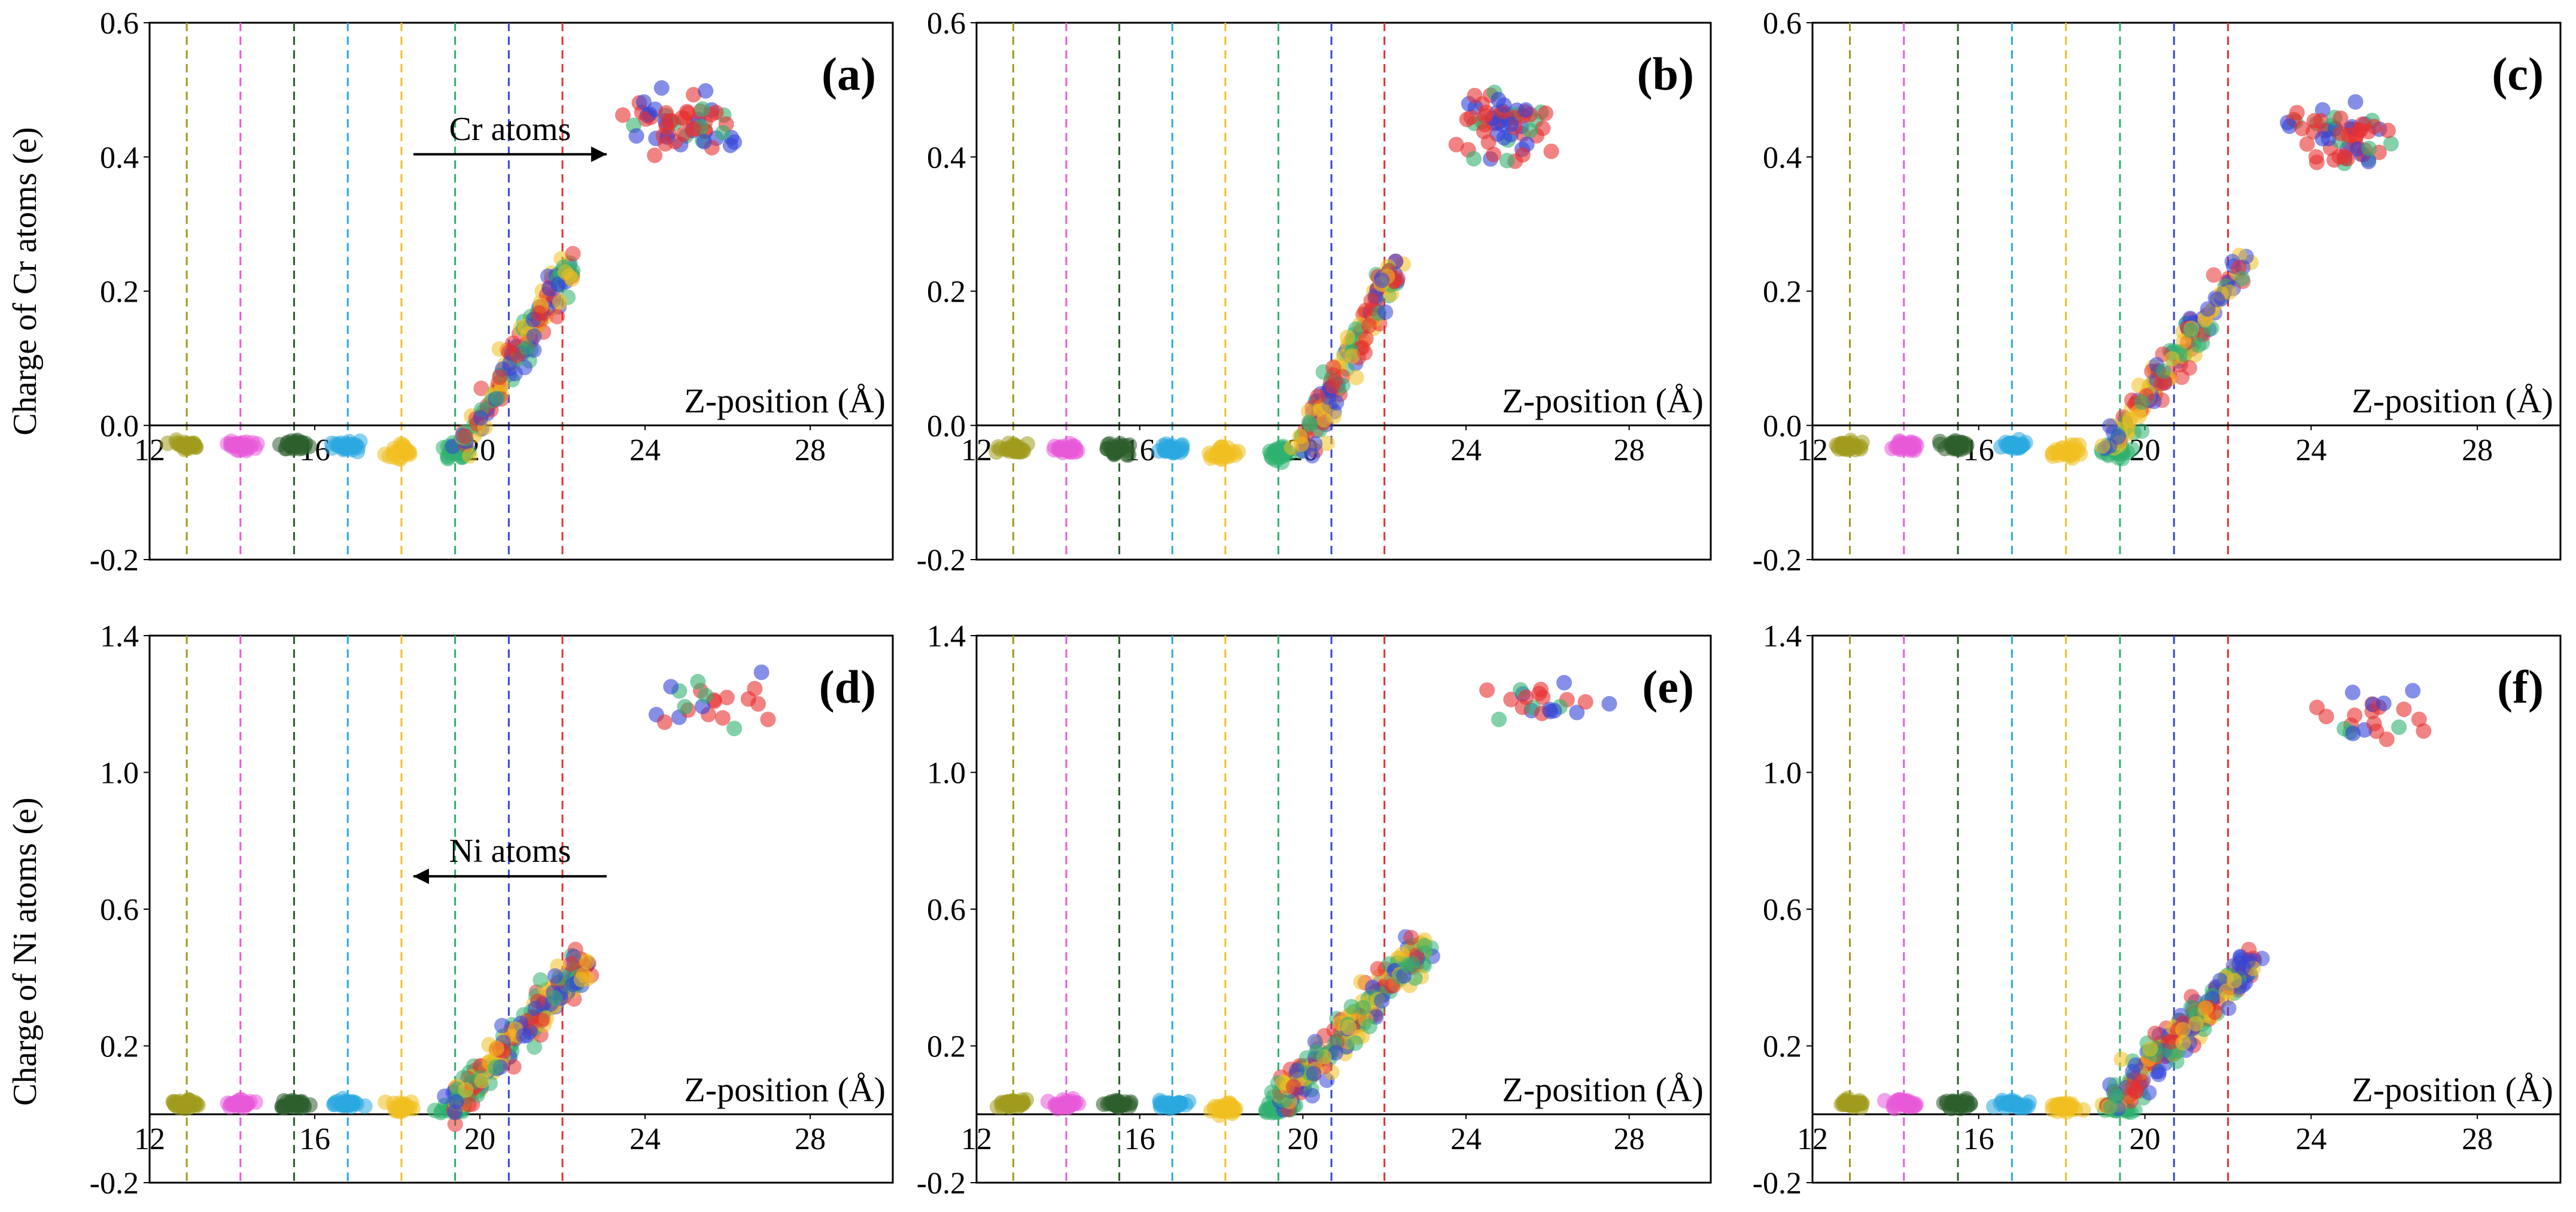 The height and width of the screenshot is (1212, 2576). Describe the element at coordinates (510, 852) in the screenshot. I see `annotation-label: Ni atoms` at that location.